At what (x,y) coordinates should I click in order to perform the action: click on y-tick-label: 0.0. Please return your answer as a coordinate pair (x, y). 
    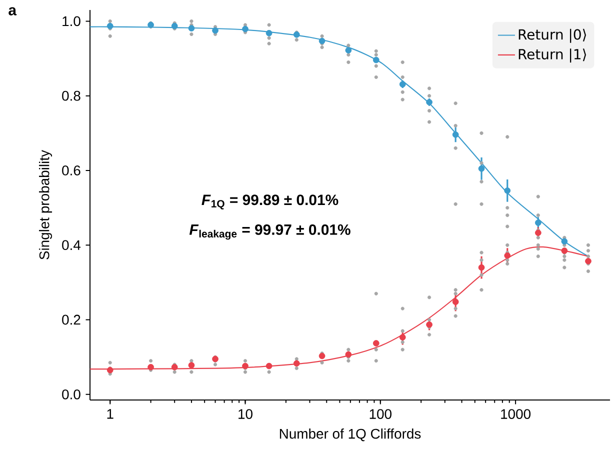
    Looking at the image, I should click on (71, 394).